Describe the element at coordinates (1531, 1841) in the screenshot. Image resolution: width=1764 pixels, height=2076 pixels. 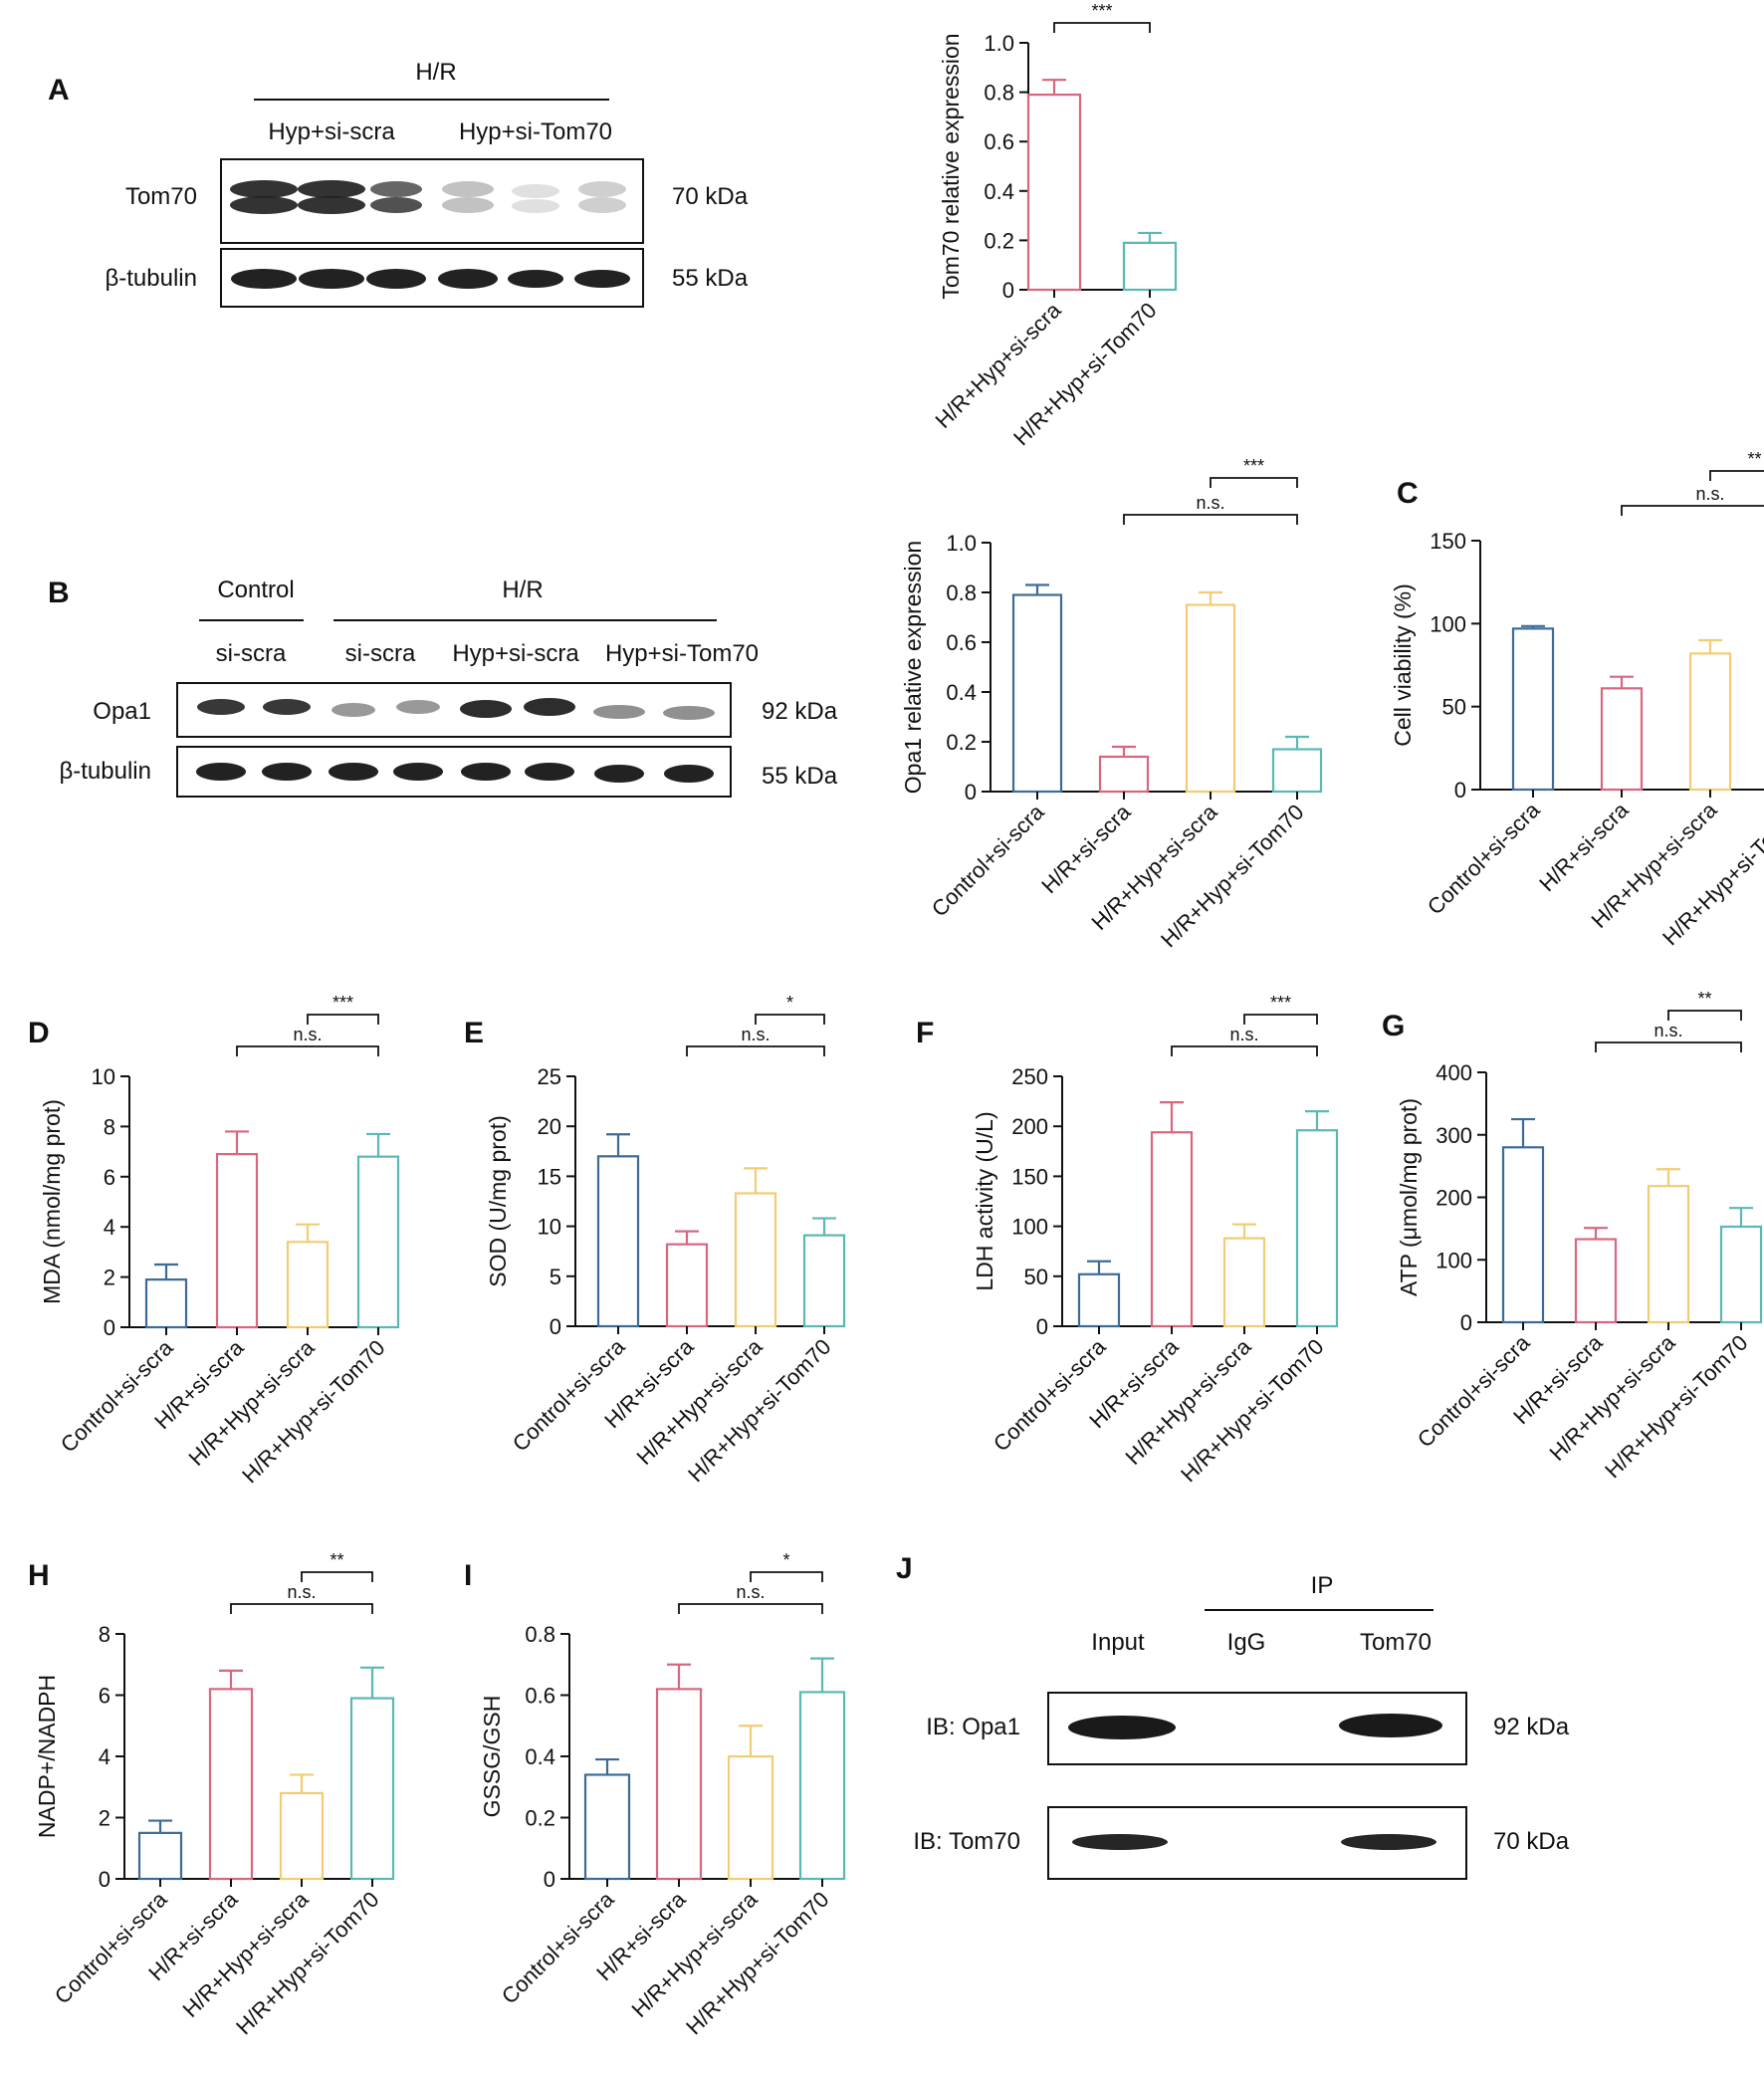
I see `blot-j-kda-tom70: 70 kDa` at that location.